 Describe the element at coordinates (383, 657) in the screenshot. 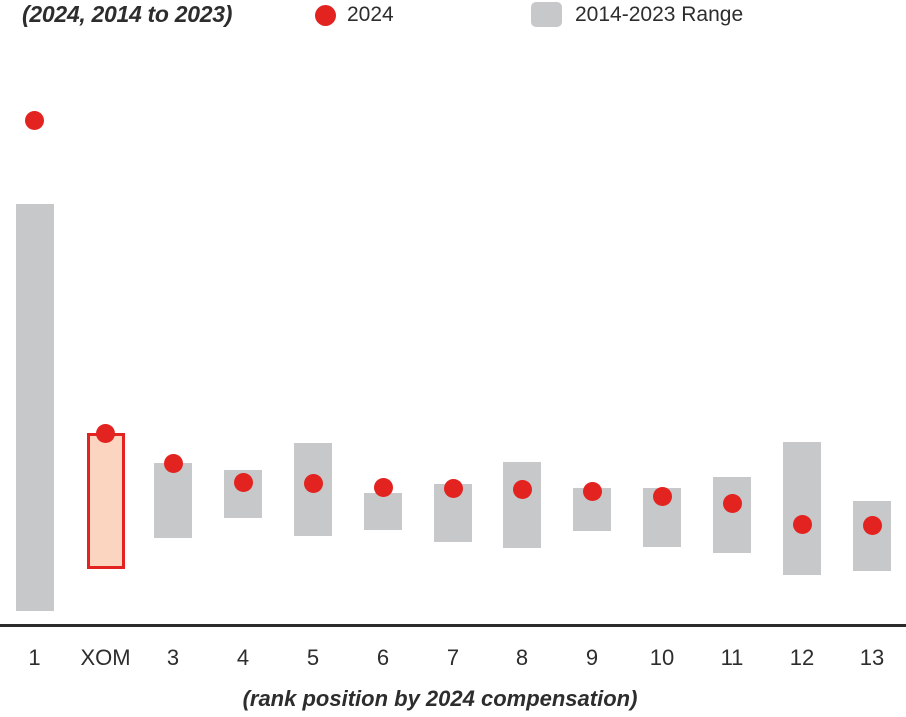

I see `x-label-6: 6` at that location.